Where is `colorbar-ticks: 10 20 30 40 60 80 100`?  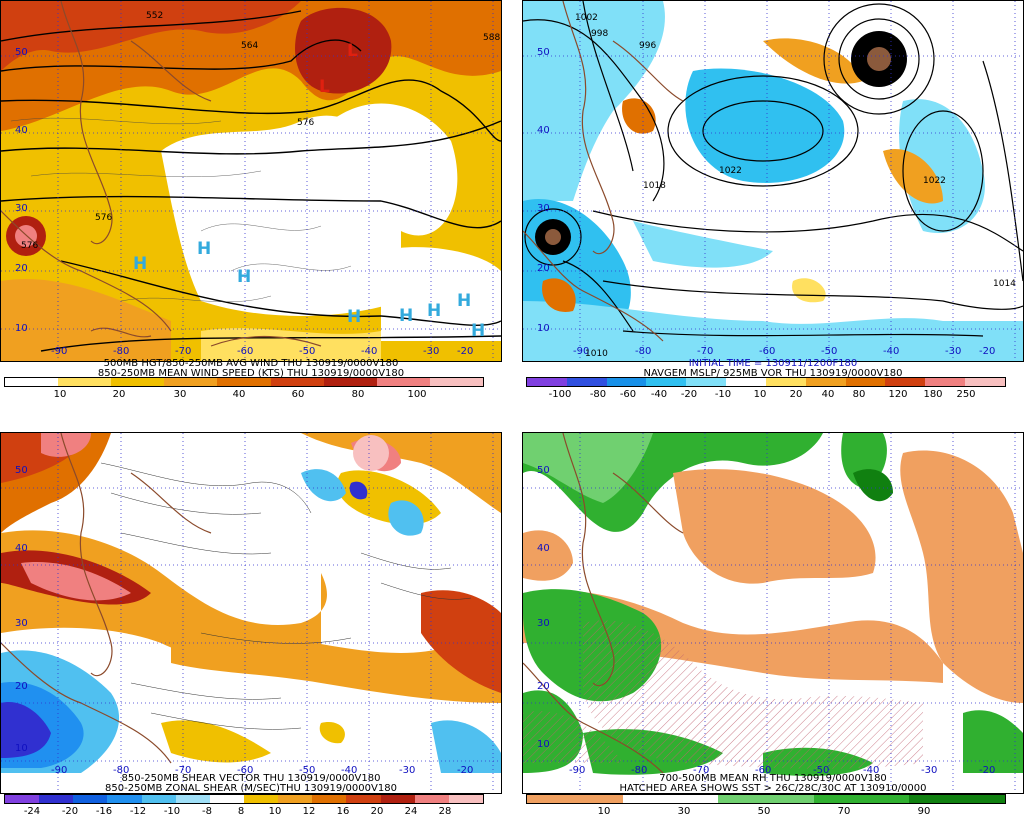
colorbar-ticks: 10 20 30 40 60 80 100 is located at coordinates (244, 394).